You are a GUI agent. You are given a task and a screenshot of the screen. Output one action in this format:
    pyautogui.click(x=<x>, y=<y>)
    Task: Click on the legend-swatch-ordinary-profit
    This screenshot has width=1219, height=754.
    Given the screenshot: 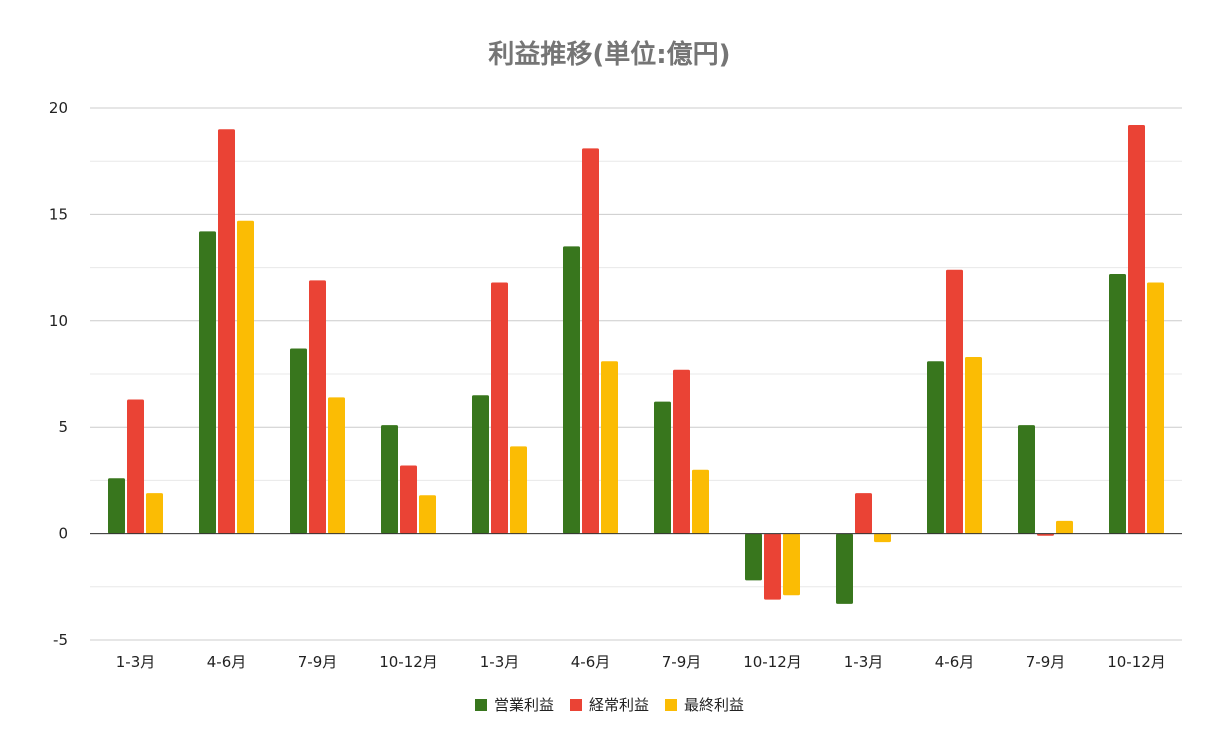 What is the action you would take?
    pyautogui.click(x=575, y=704)
    